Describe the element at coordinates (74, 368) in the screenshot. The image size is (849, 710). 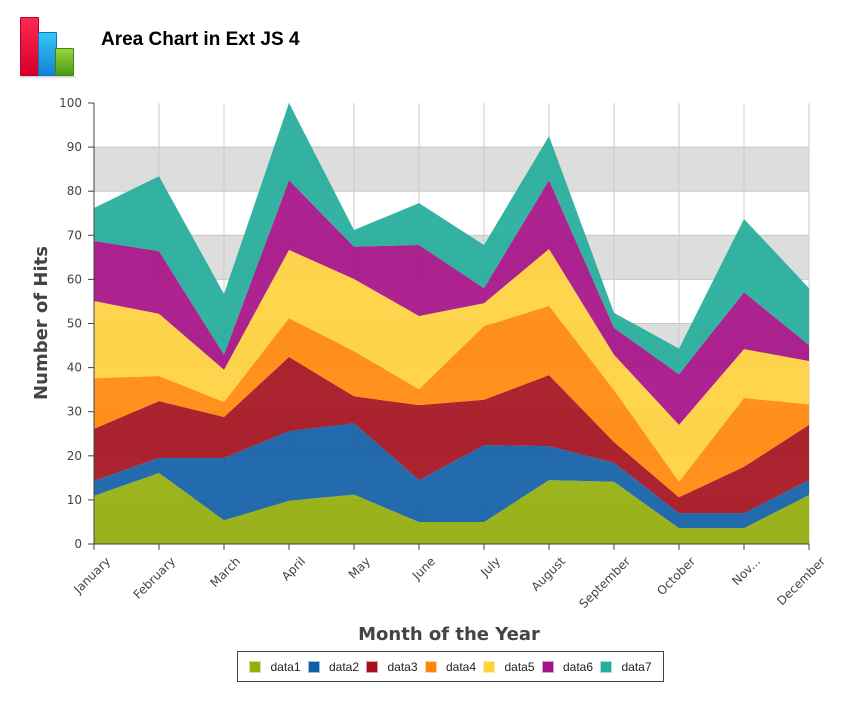
I see `y-tick-label: 40` at that location.